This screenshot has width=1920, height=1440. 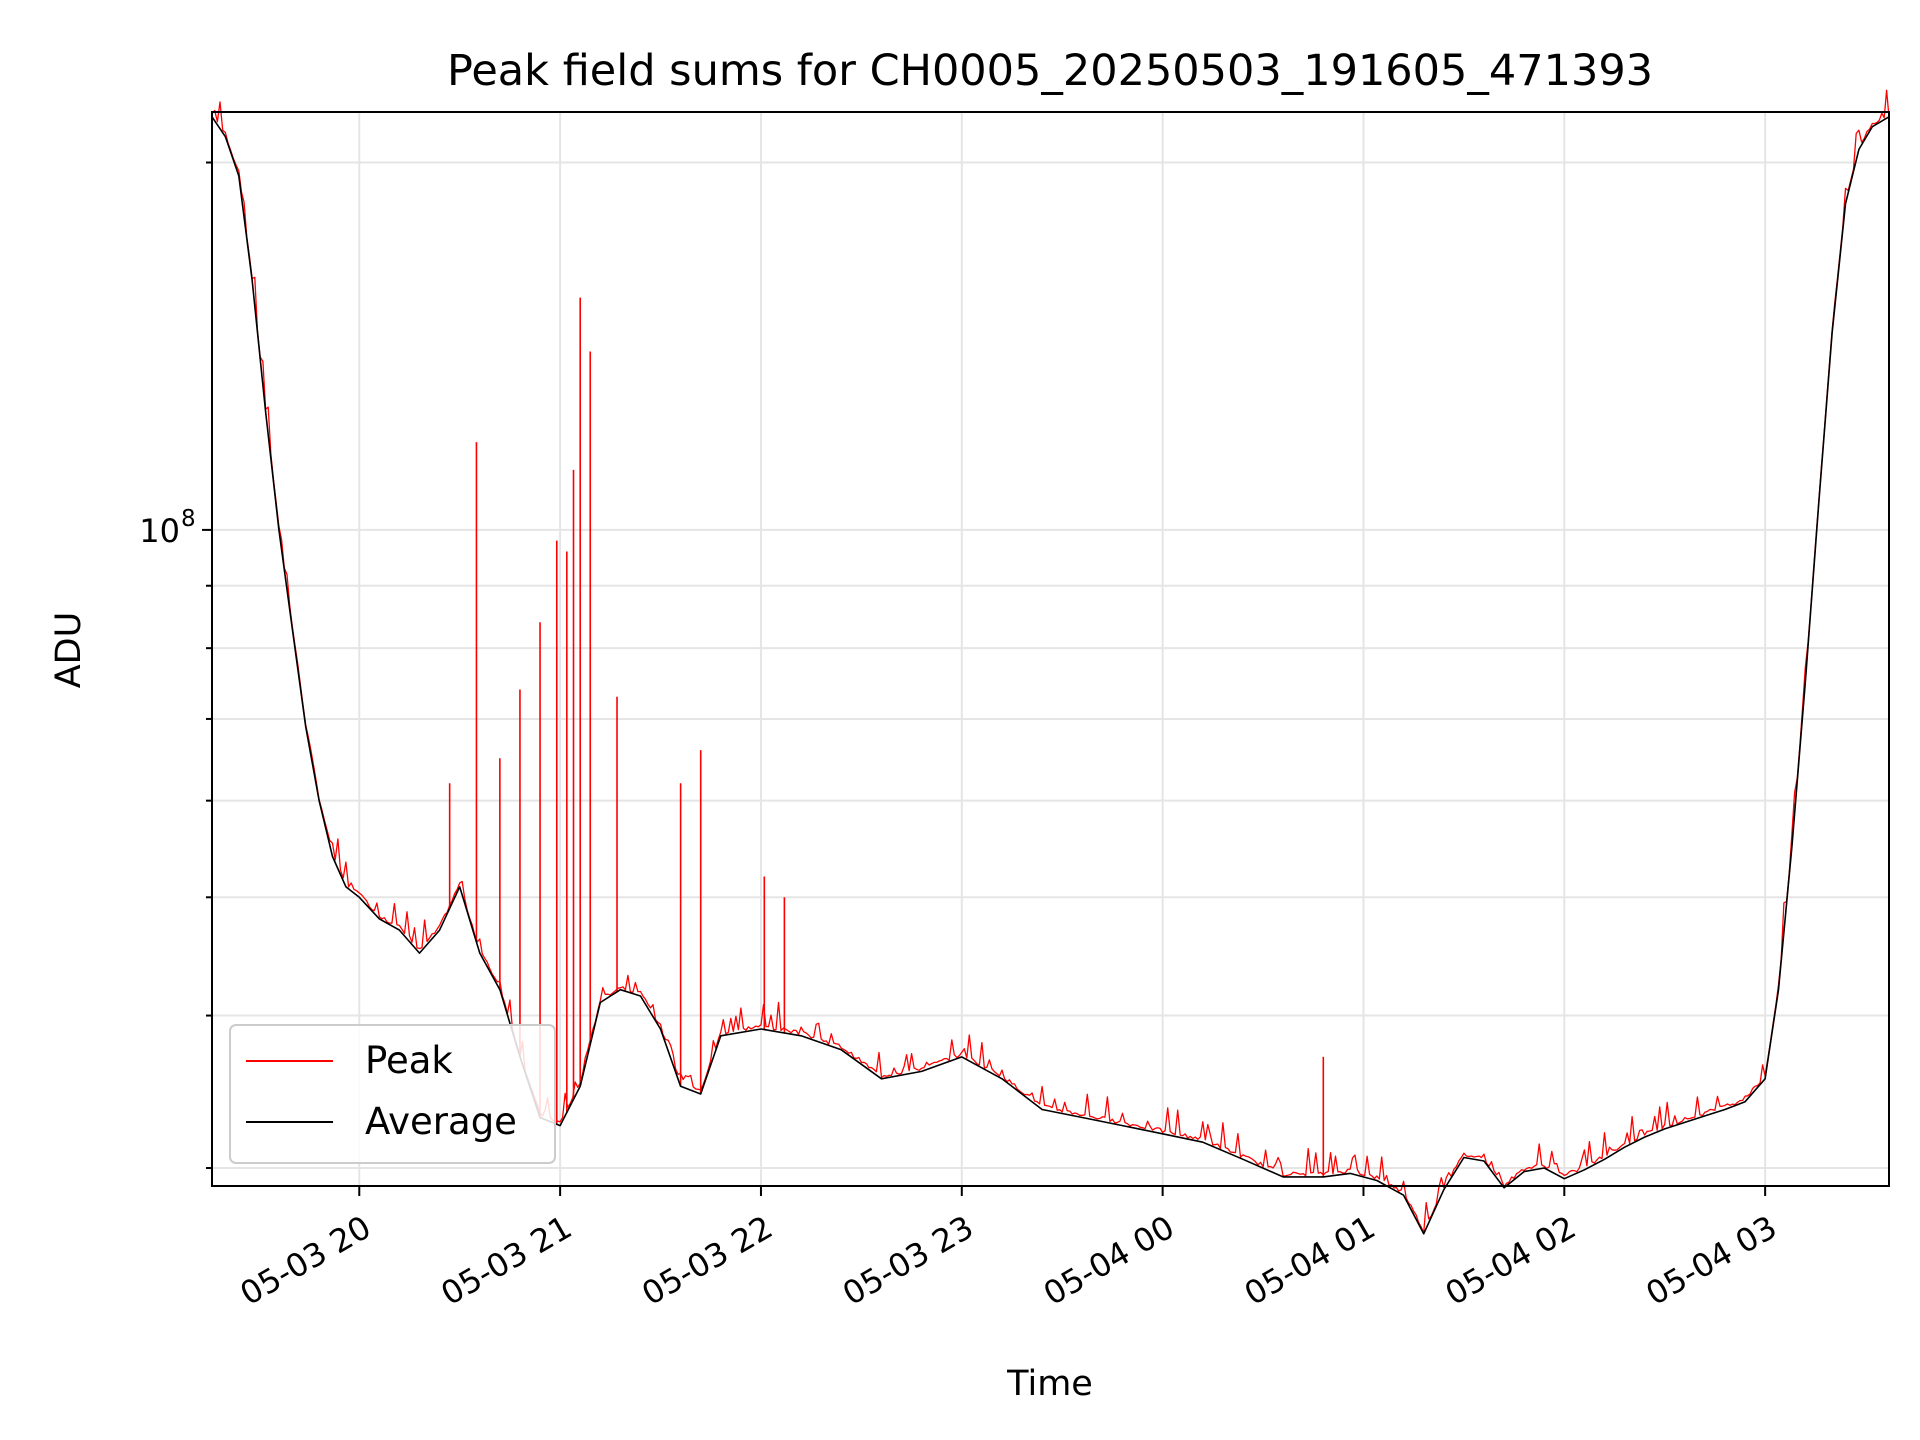 What do you see at coordinates (1049, 1384) in the screenshot?
I see `x-axis-label: Time` at bounding box center [1049, 1384].